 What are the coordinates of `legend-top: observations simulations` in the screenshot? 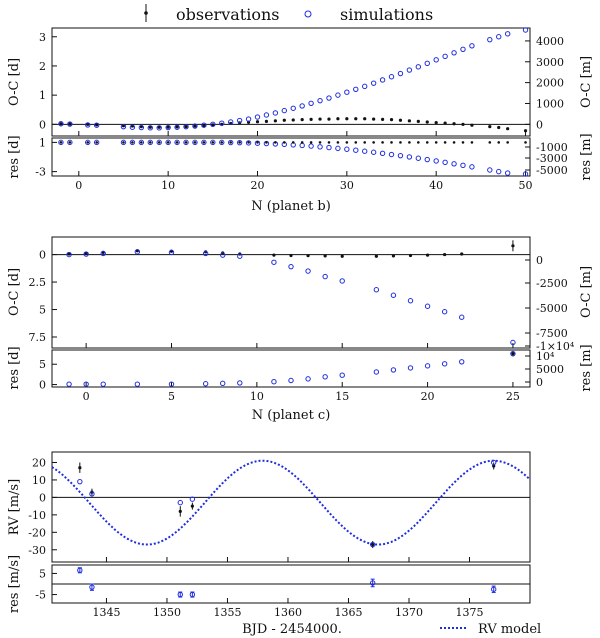 It's located at (288, 14).